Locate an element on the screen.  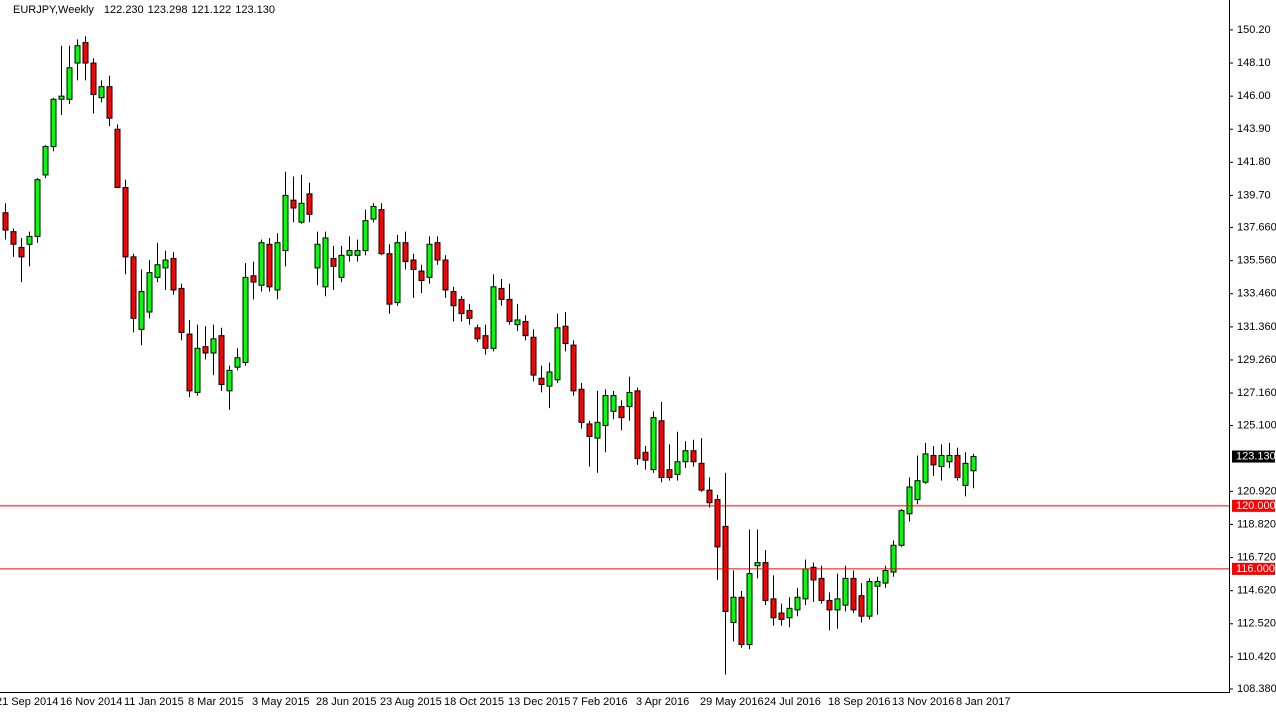
x-tick-label: 13 Dec 2015 is located at coordinates (539, 702).